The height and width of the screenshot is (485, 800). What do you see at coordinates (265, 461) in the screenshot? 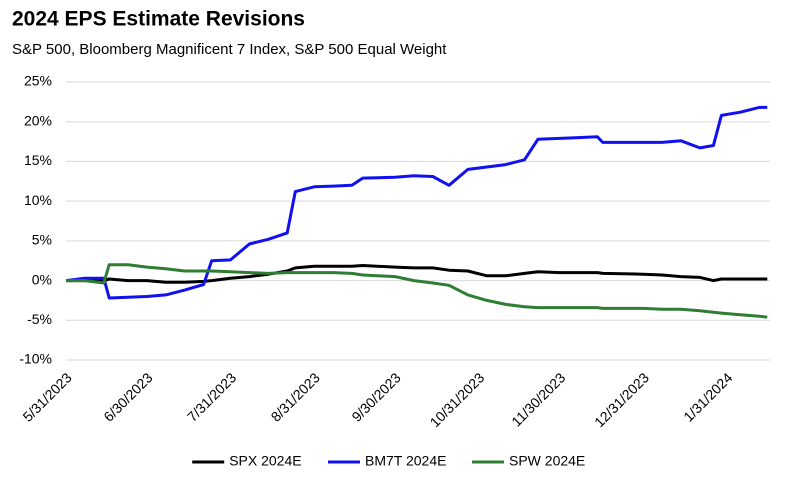
I see `legend-label: SPX 2024E` at bounding box center [265, 461].